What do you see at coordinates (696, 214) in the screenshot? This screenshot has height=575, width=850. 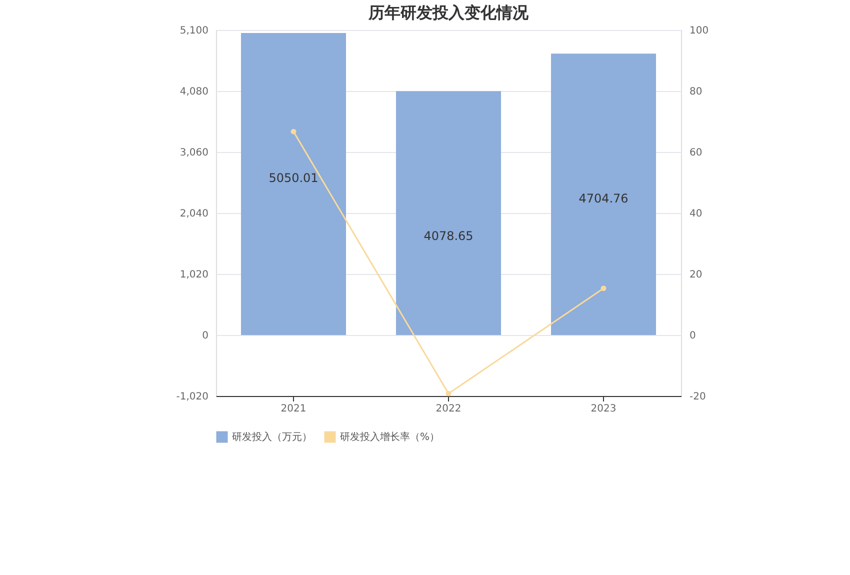 I see `y2-tick-label: 40` at bounding box center [696, 214].